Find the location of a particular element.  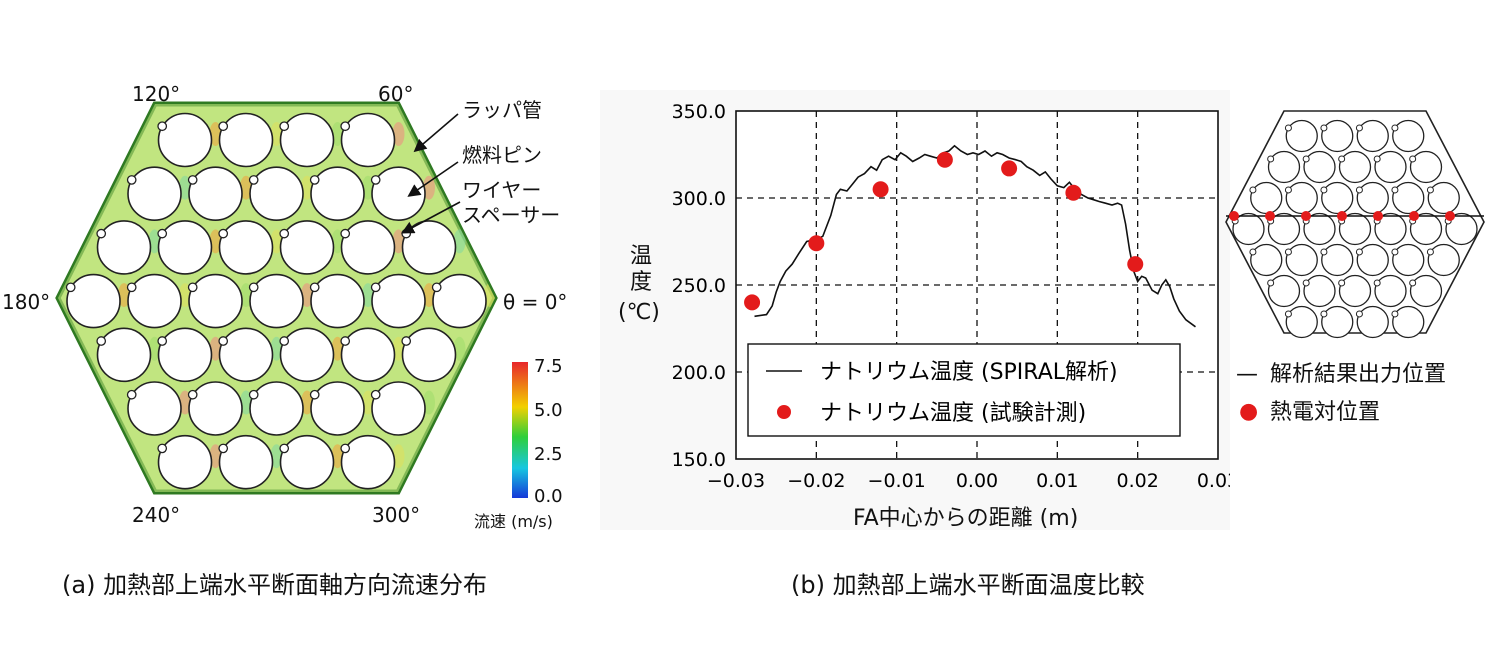

mini-thermocouple-dot is located at coordinates (1306, 216).